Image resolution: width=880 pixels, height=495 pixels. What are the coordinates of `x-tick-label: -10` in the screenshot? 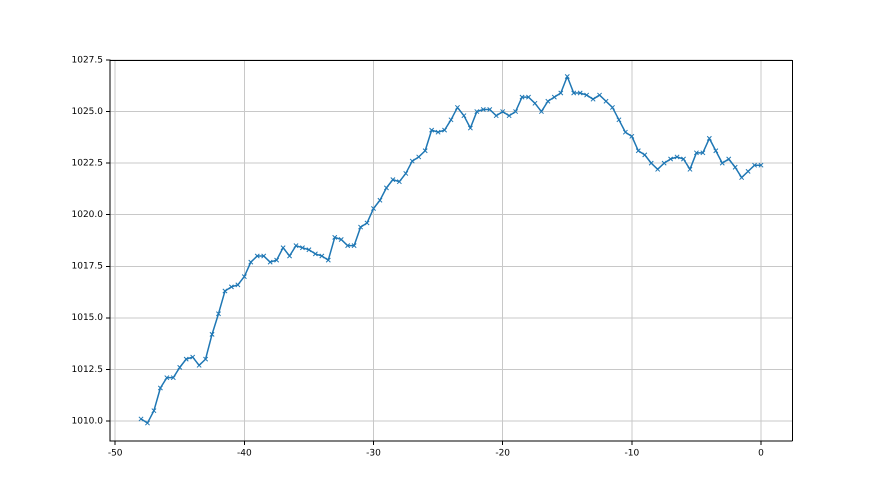 It's located at (632, 453).